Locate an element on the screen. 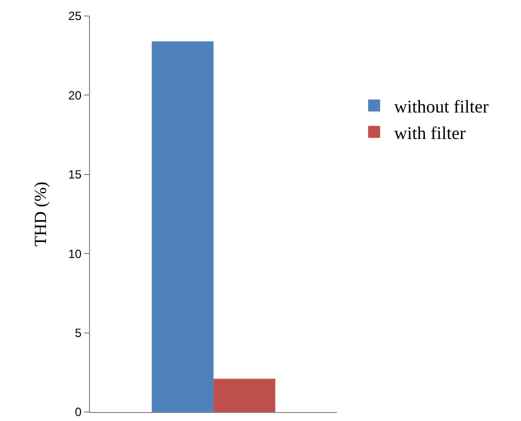 The image size is (521, 421). y-tick-label: 15 is located at coordinates (75, 175).